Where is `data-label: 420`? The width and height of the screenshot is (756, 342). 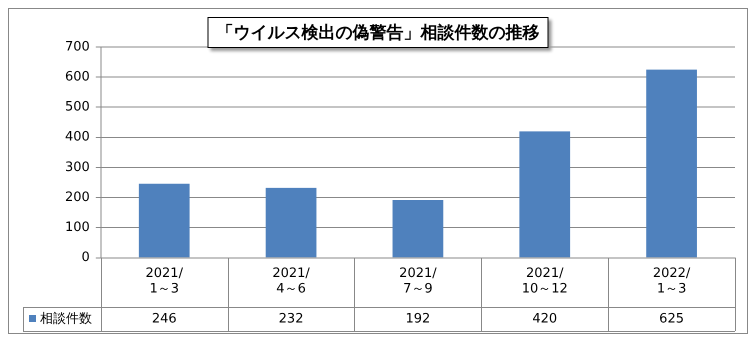 data-label: 420 is located at coordinates (545, 318).